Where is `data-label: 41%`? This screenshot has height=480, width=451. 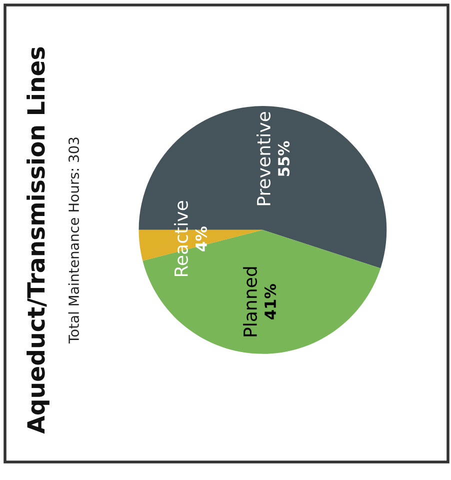
data-label: 41% is located at coordinates (270, 302).